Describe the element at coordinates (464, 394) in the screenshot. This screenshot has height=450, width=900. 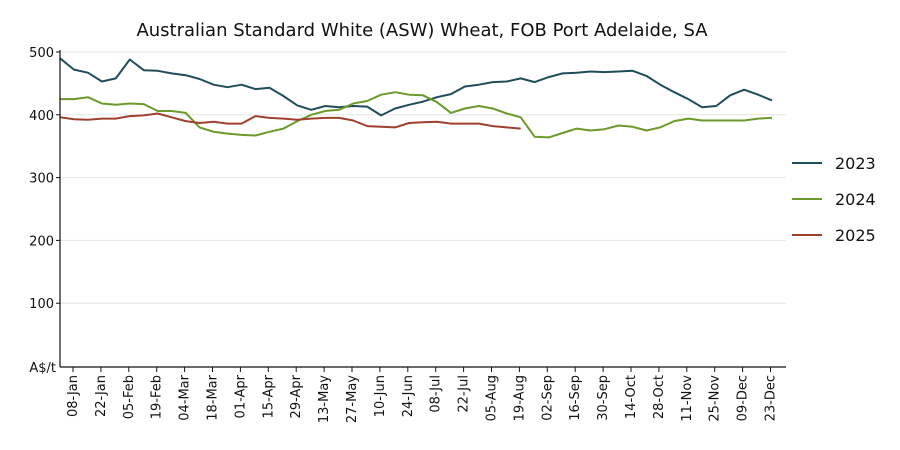
I see `x-tick-label: 22-Jul` at that location.